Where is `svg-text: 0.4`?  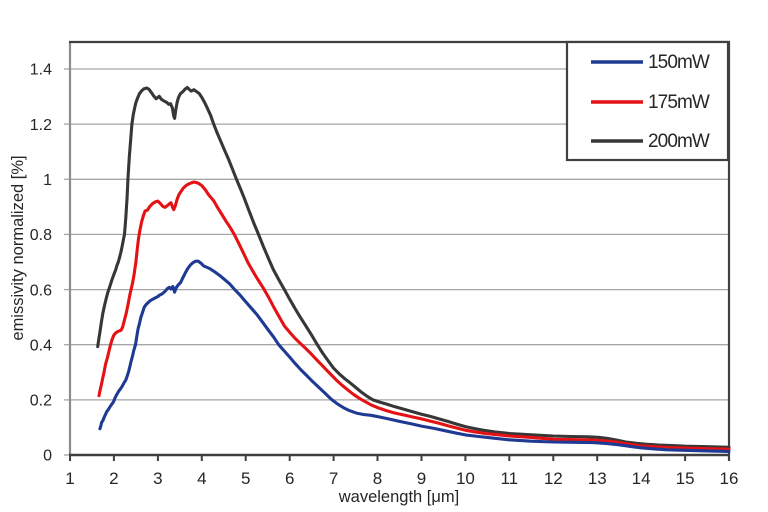 svg-text: 0.4 is located at coordinates (41, 345).